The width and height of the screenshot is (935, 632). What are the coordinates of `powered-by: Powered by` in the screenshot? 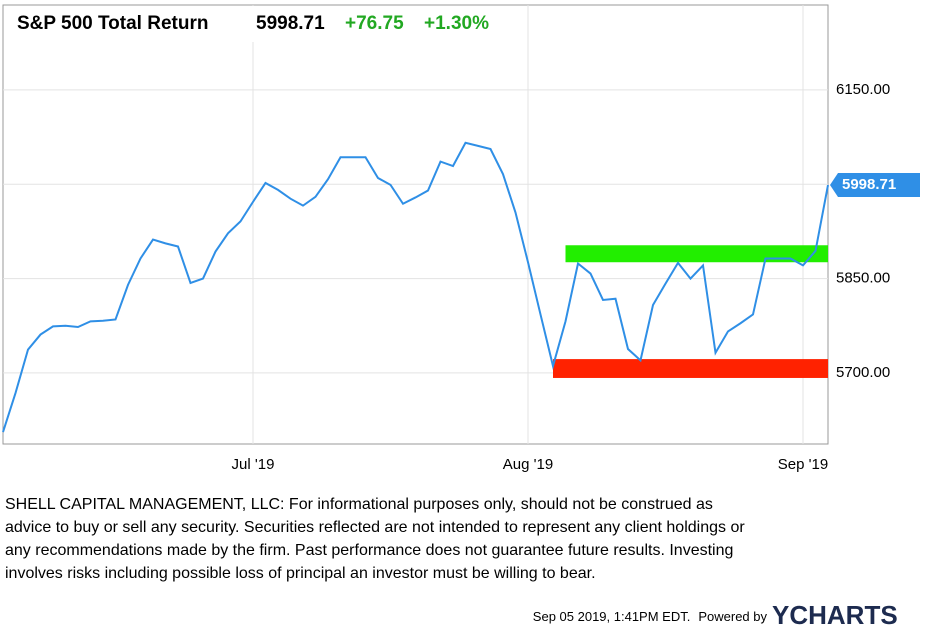 It's located at (732, 616).